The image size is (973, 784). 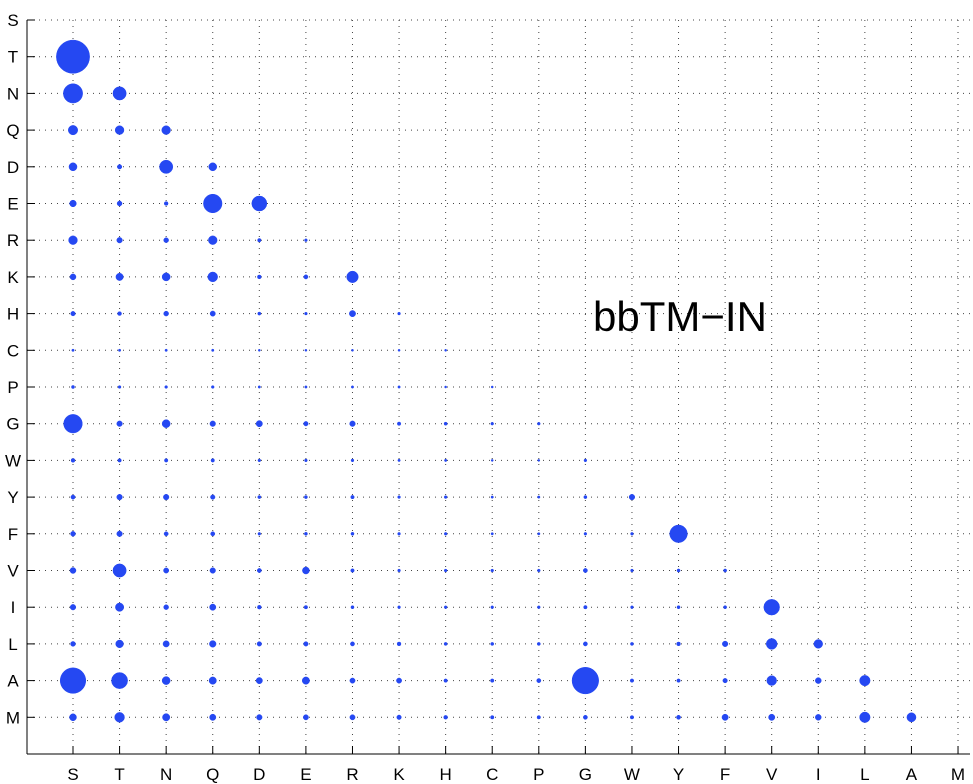 What do you see at coordinates (259, 497) in the screenshot?
I see `bubble-d-y` at bounding box center [259, 497].